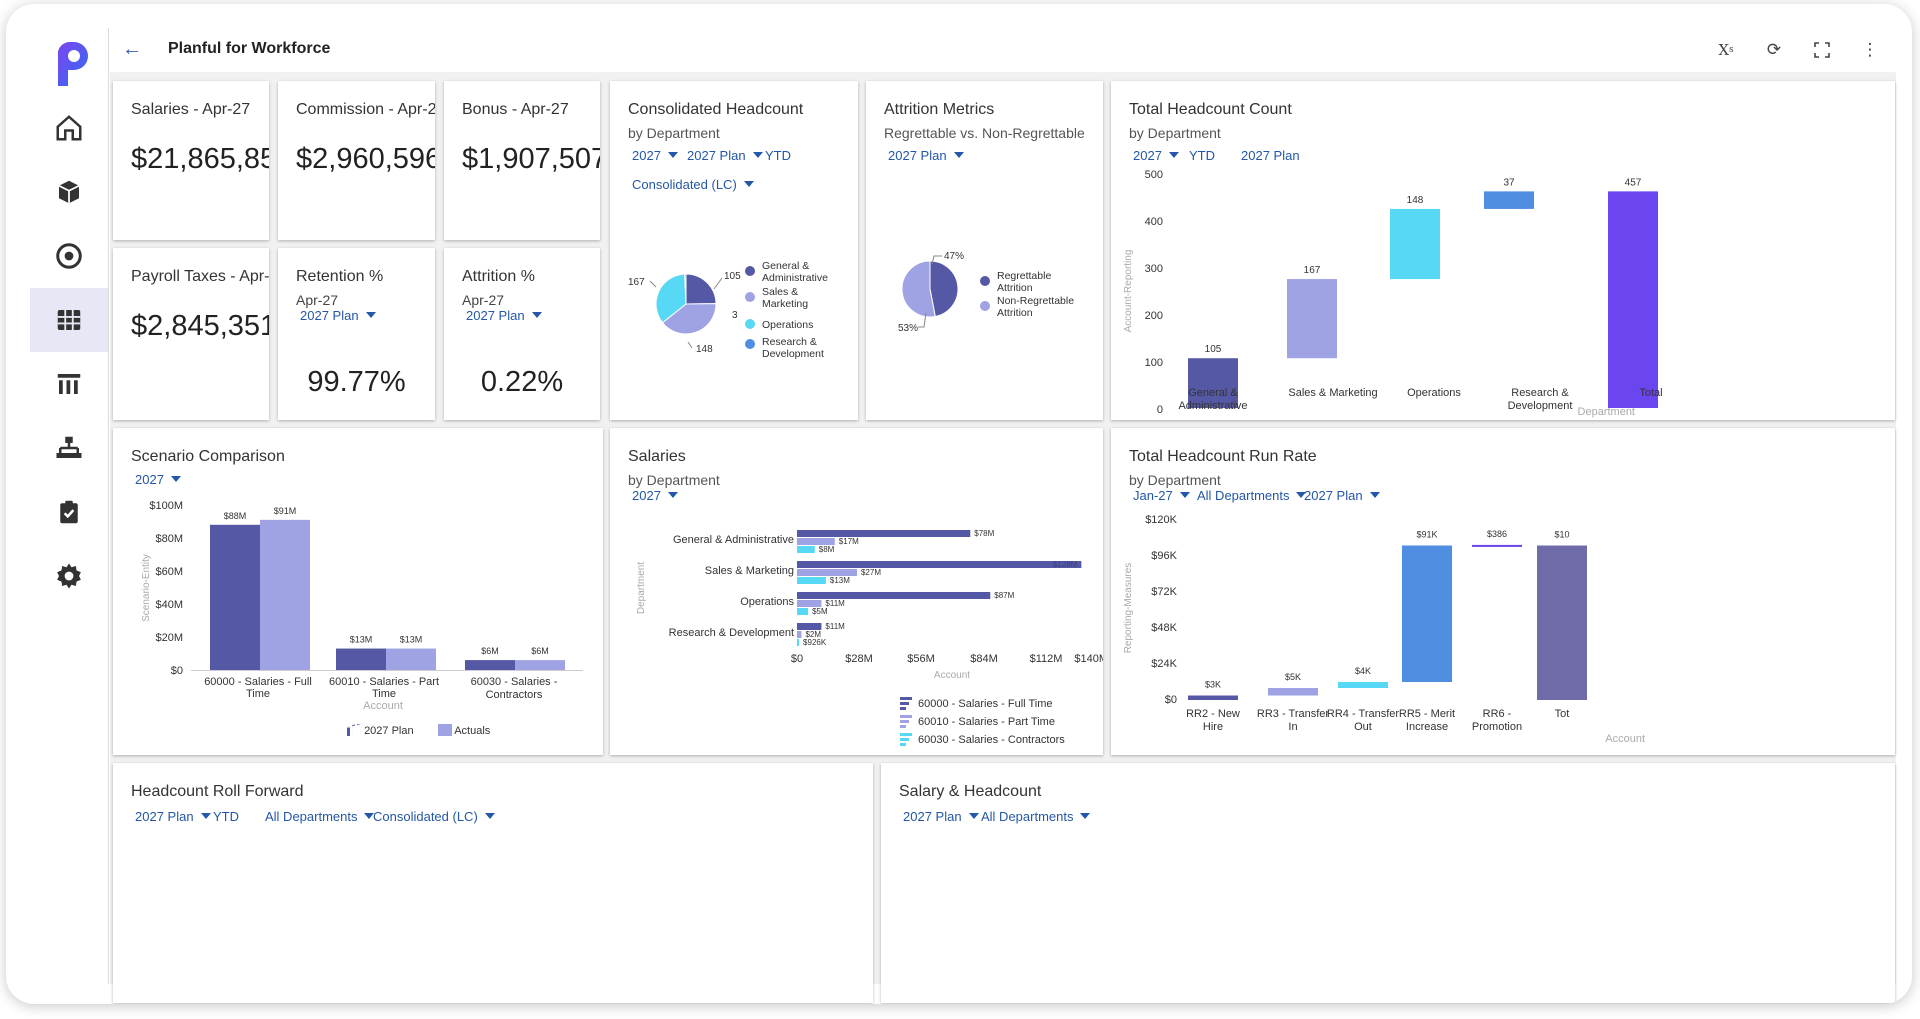 This screenshot has height=1019, width=1920. What do you see at coordinates (674, 133) in the screenshot?
I see `card-subtitle: by Department` at bounding box center [674, 133].